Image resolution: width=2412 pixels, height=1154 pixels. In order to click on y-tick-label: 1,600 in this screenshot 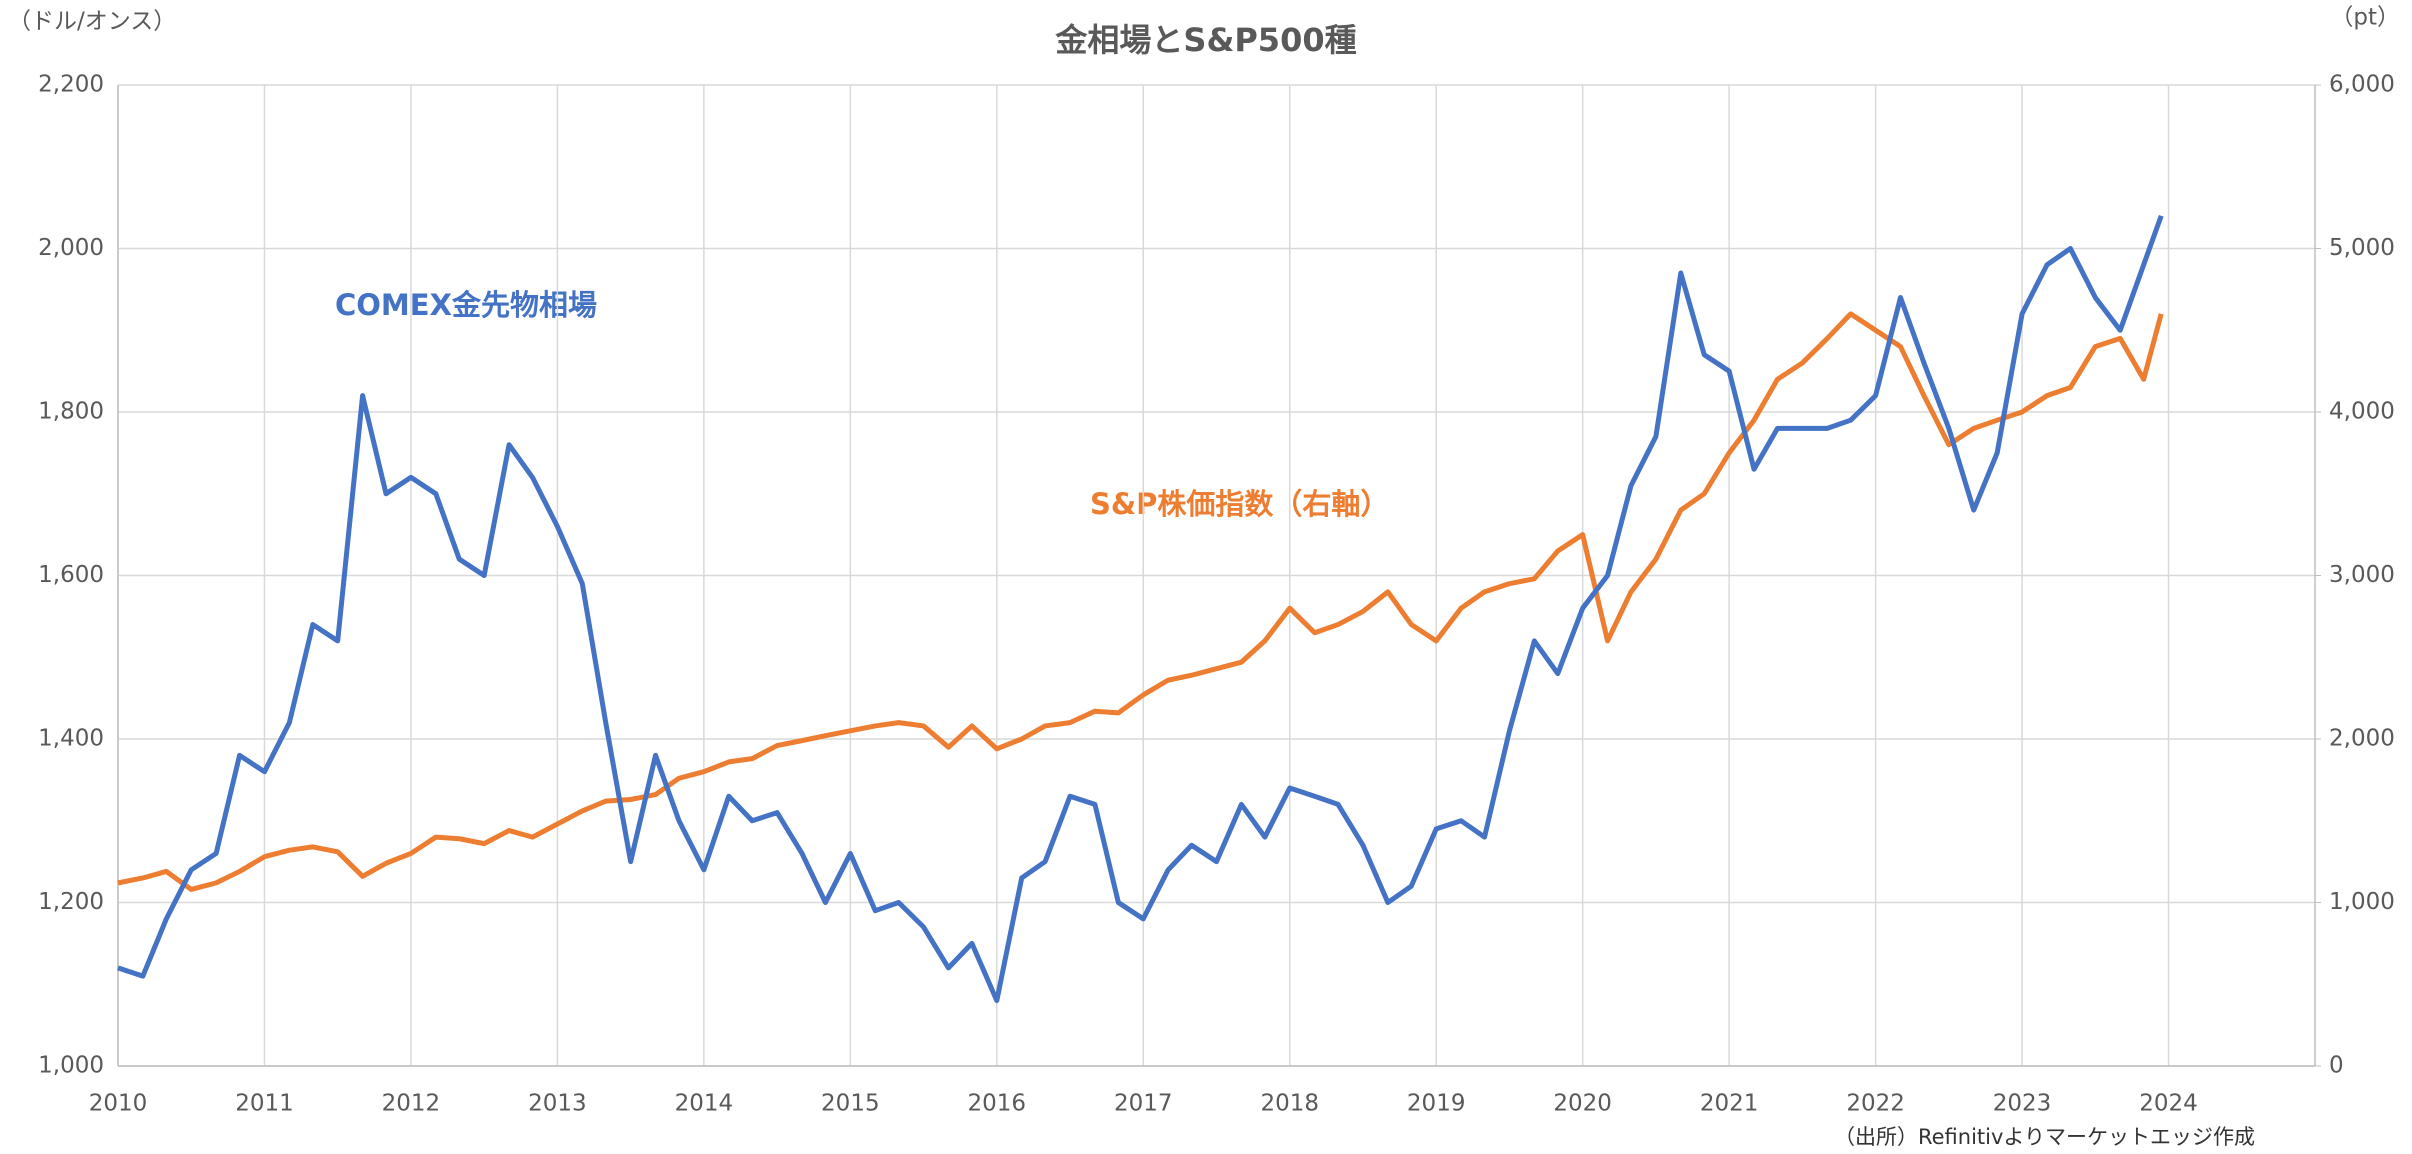, I will do `click(71, 575)`.